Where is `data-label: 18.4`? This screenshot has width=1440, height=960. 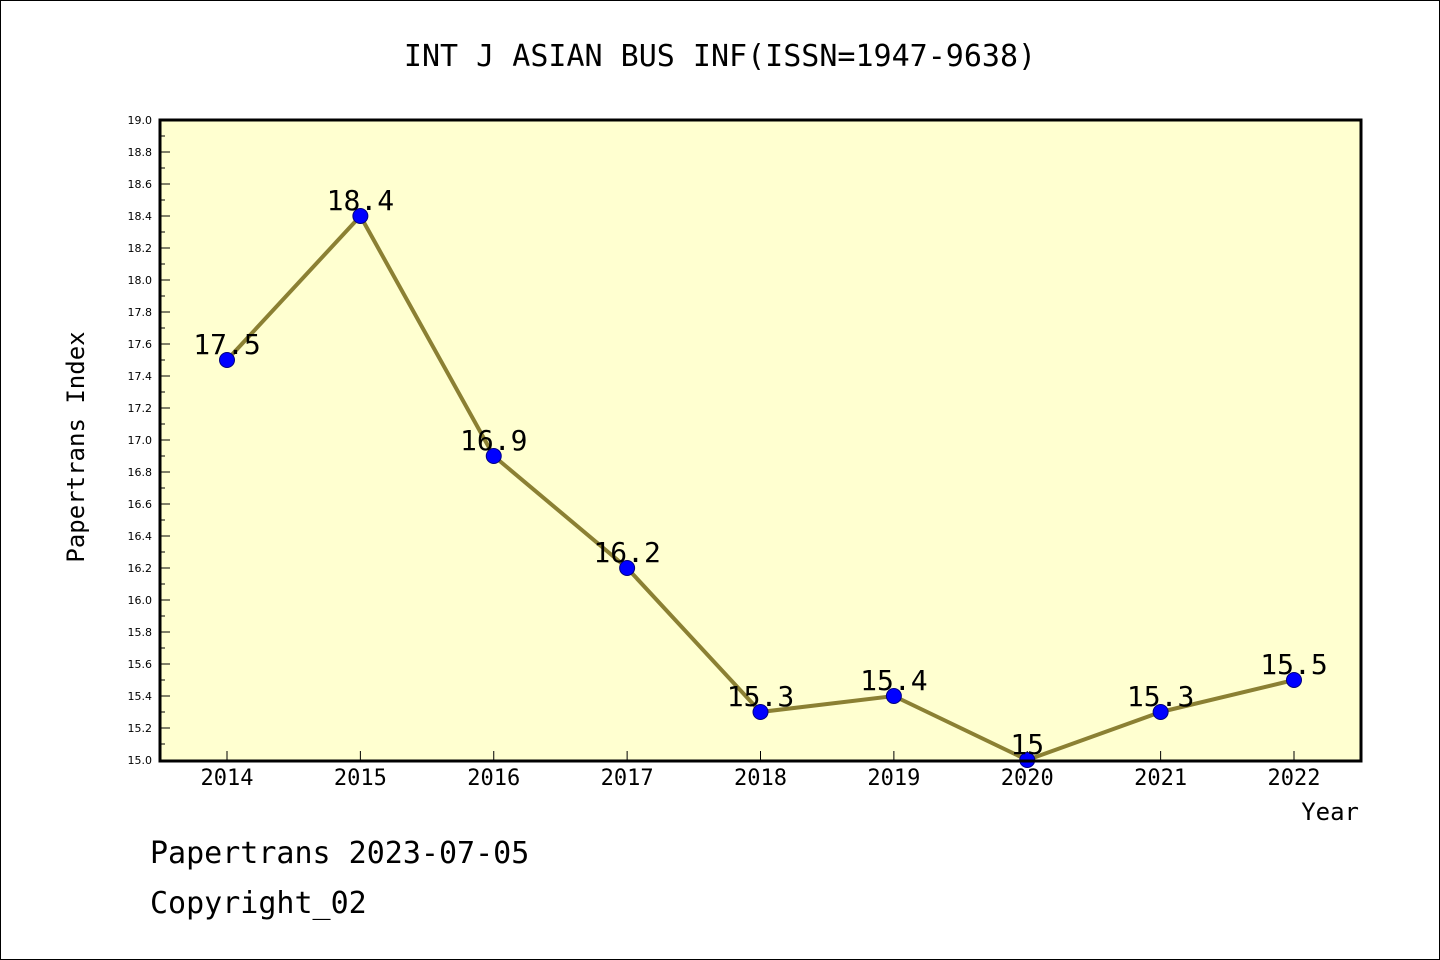 data-label: 18.4 is located at coordinates (360, 200).